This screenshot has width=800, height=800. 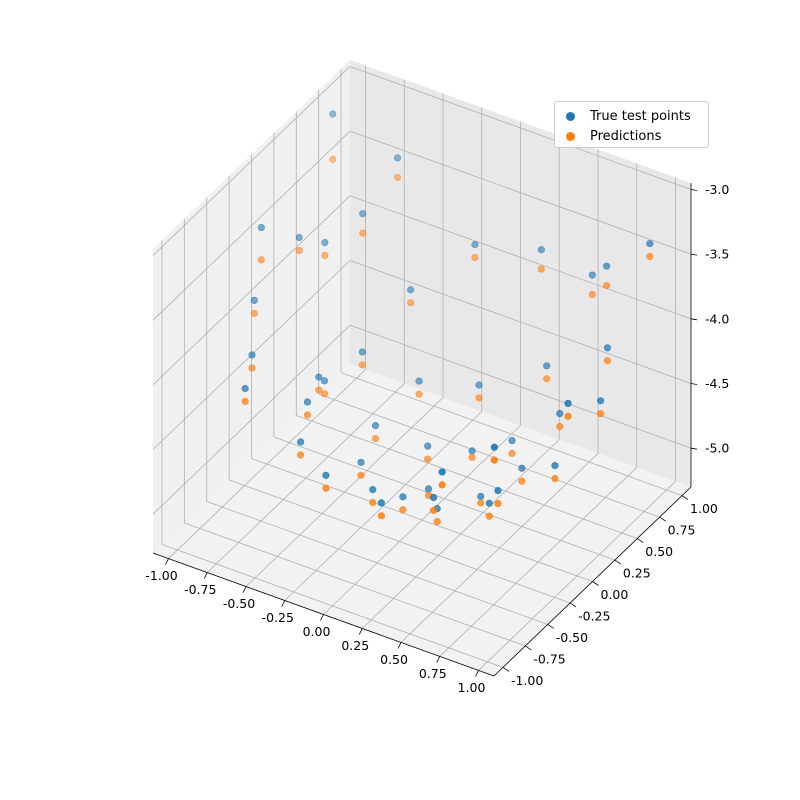 I want to click on legend-item-predictions: Predictions, so click(x=613, y=136).